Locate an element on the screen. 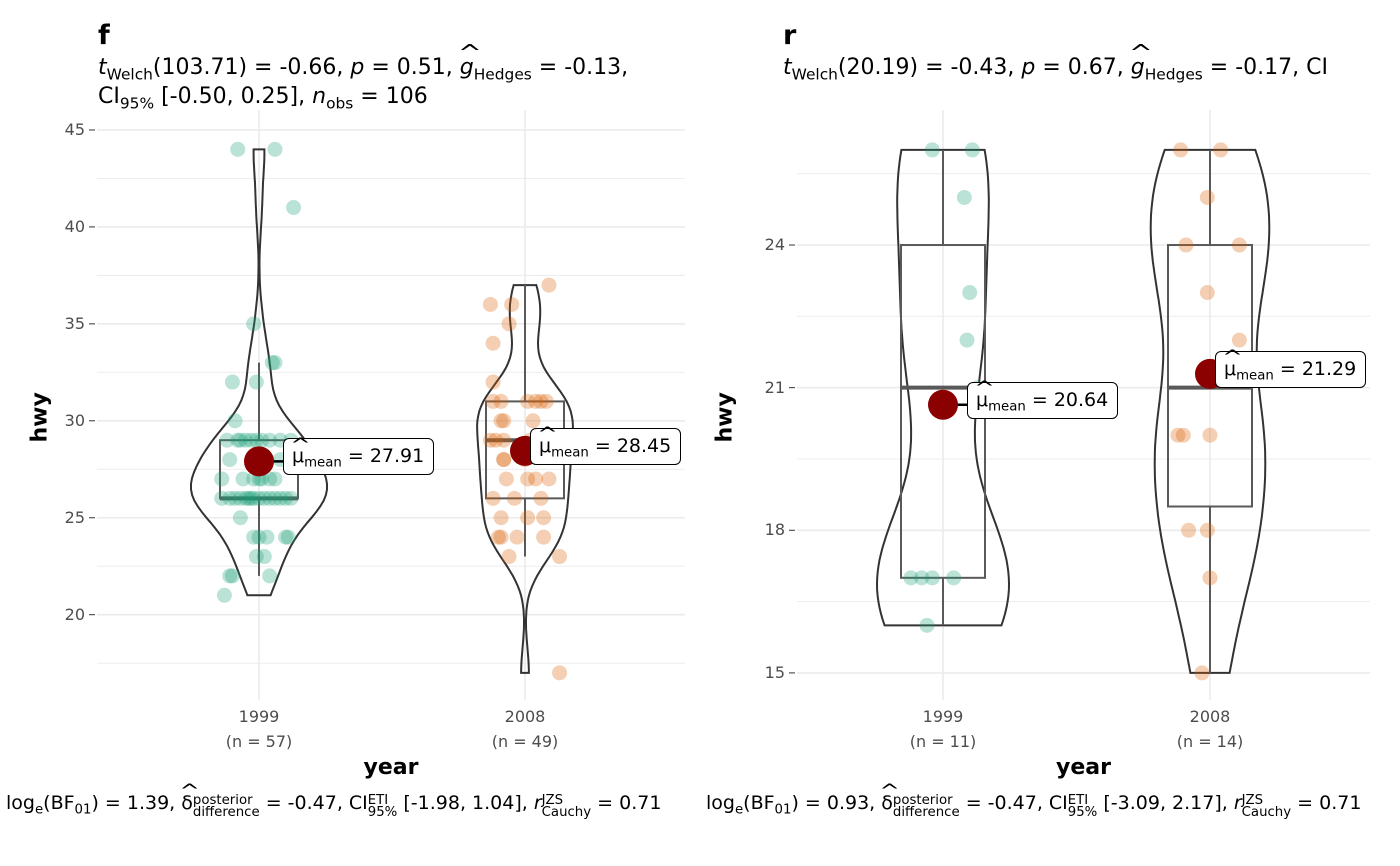  superscript: JZS is located at coordinates (552, 800).